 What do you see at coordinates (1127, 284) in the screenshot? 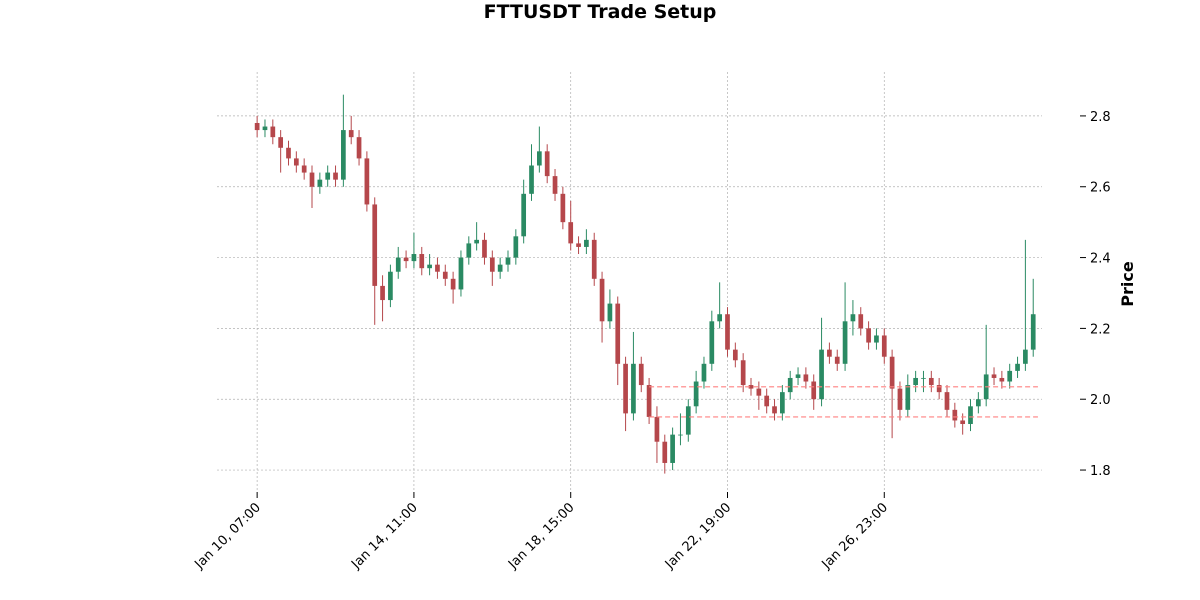
I see `y-axis-label: Price` at bounding box center [1127, 284].